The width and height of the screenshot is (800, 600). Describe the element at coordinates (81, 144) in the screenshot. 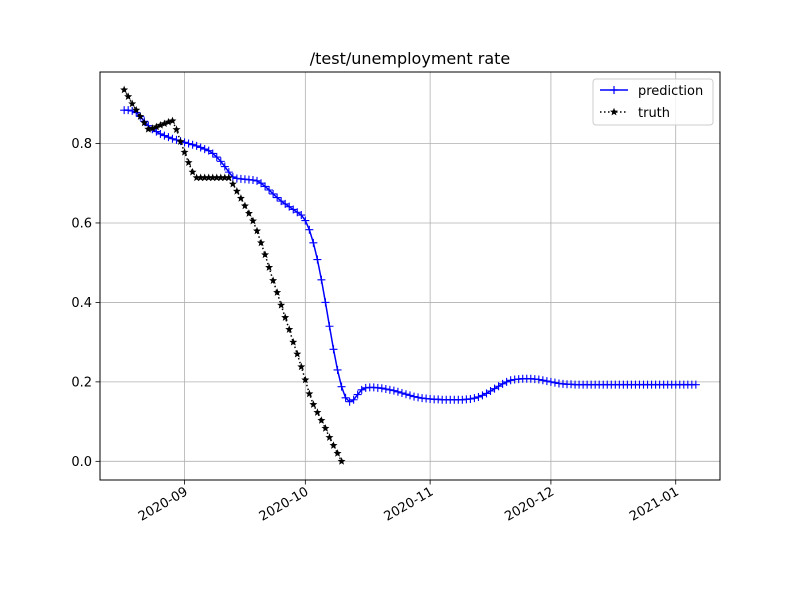

I see `y-tick-label: 0.8` at that location.